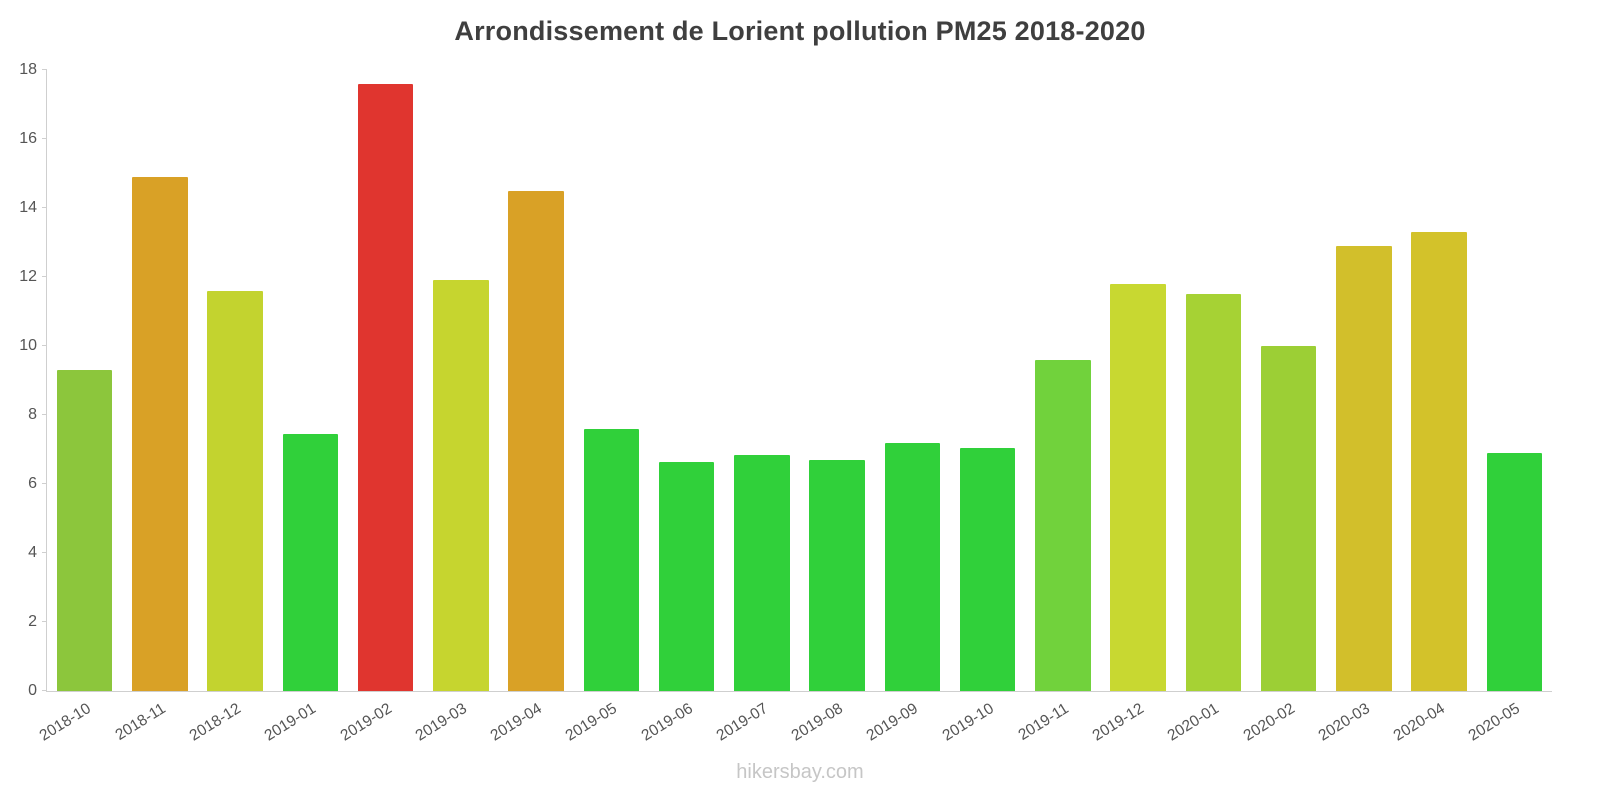  Describe the element at coordinates (832, 407) in the screenshot. I see `bar-slot: 2019-08` at that location.